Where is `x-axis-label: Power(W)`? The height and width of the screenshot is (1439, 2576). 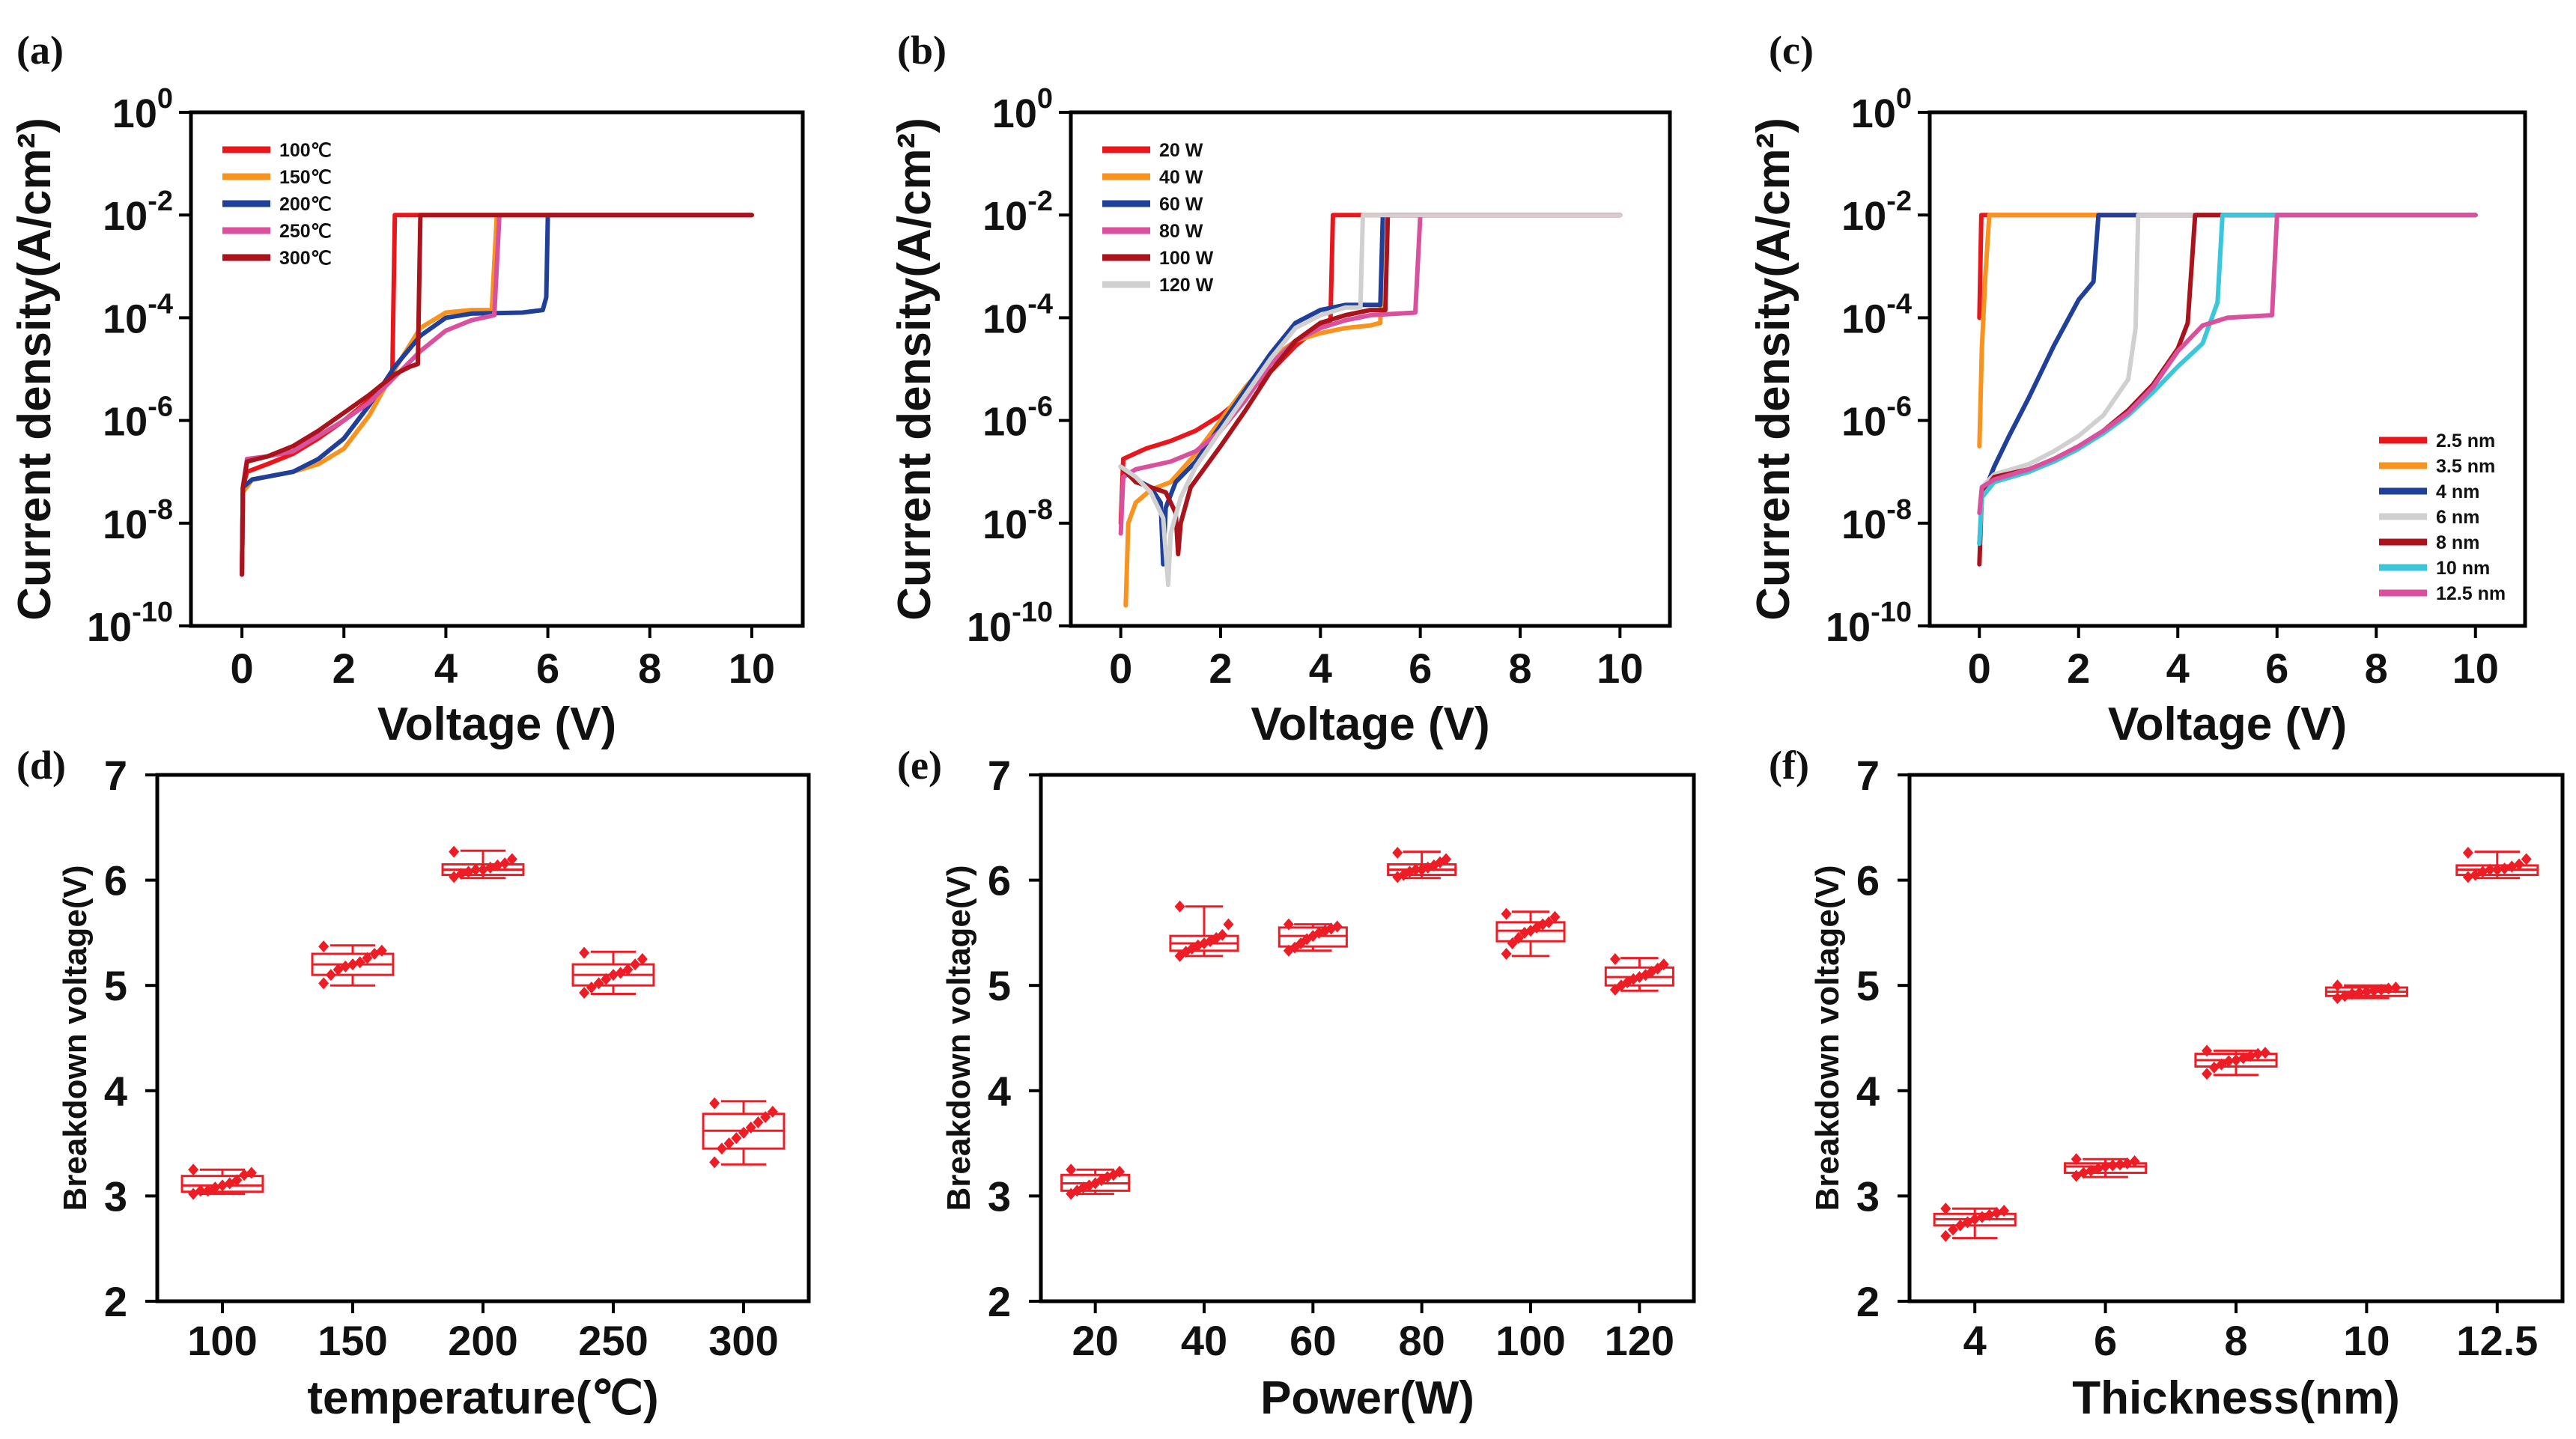 x-axis-label: Power(W) is located at coordinates (1367, 1398).